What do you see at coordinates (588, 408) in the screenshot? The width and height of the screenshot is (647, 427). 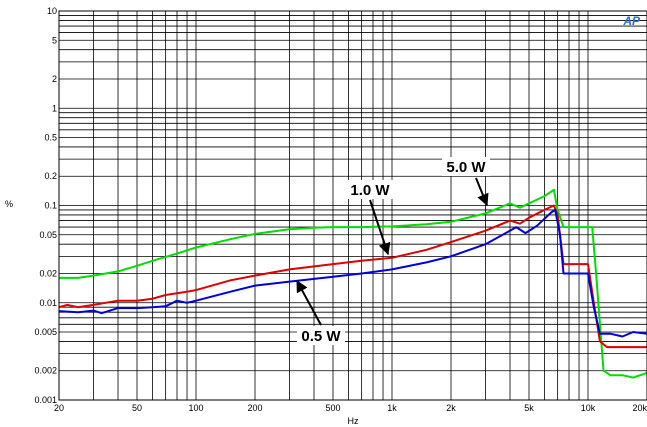 I see `x-tick-label: 10k` at bounding box center [588, 408].